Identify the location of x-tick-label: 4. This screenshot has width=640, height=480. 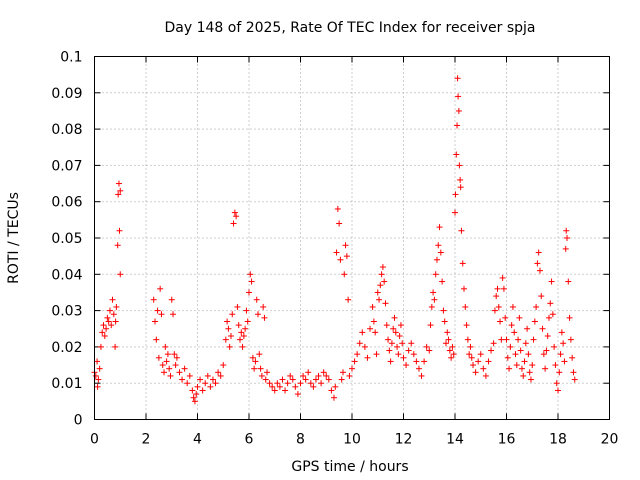
(197, 440).